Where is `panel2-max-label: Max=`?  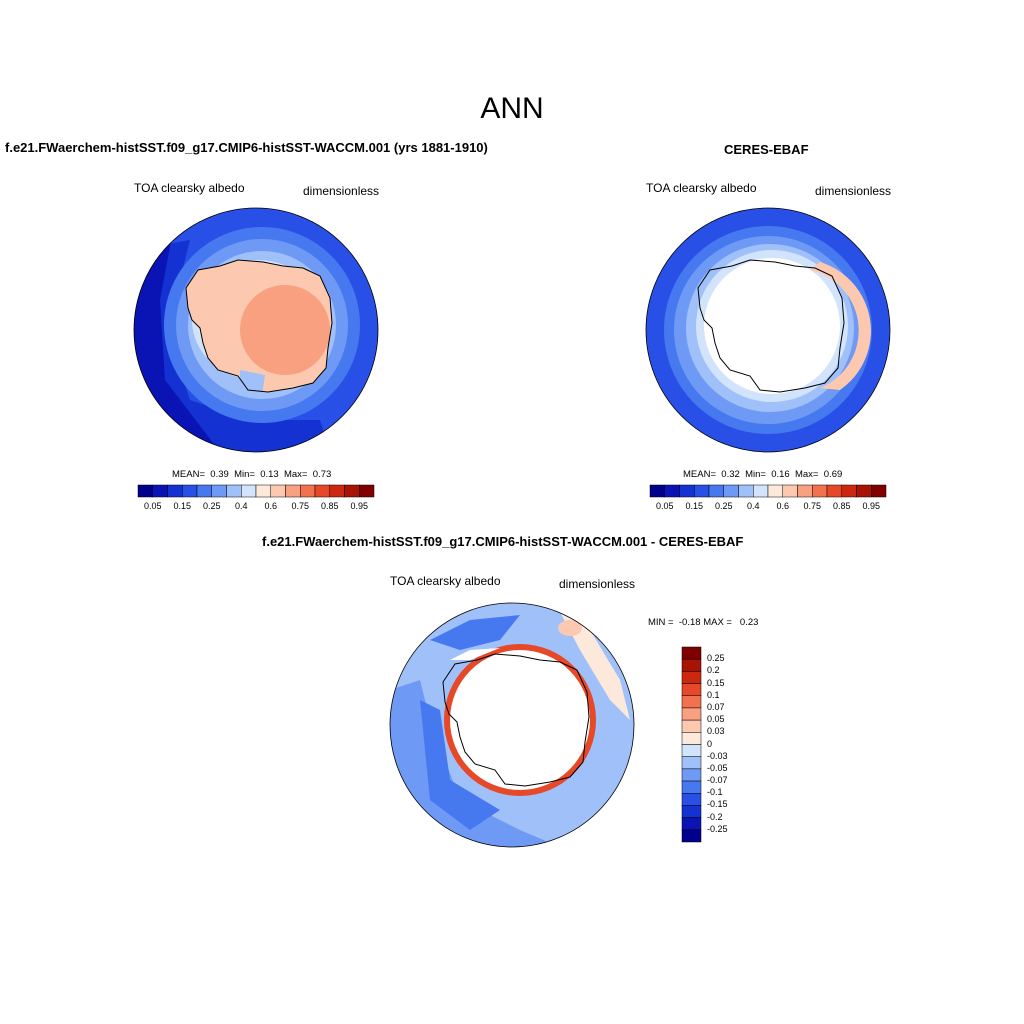 panel2-max-label: Max= is located at coordinates (806, 474).